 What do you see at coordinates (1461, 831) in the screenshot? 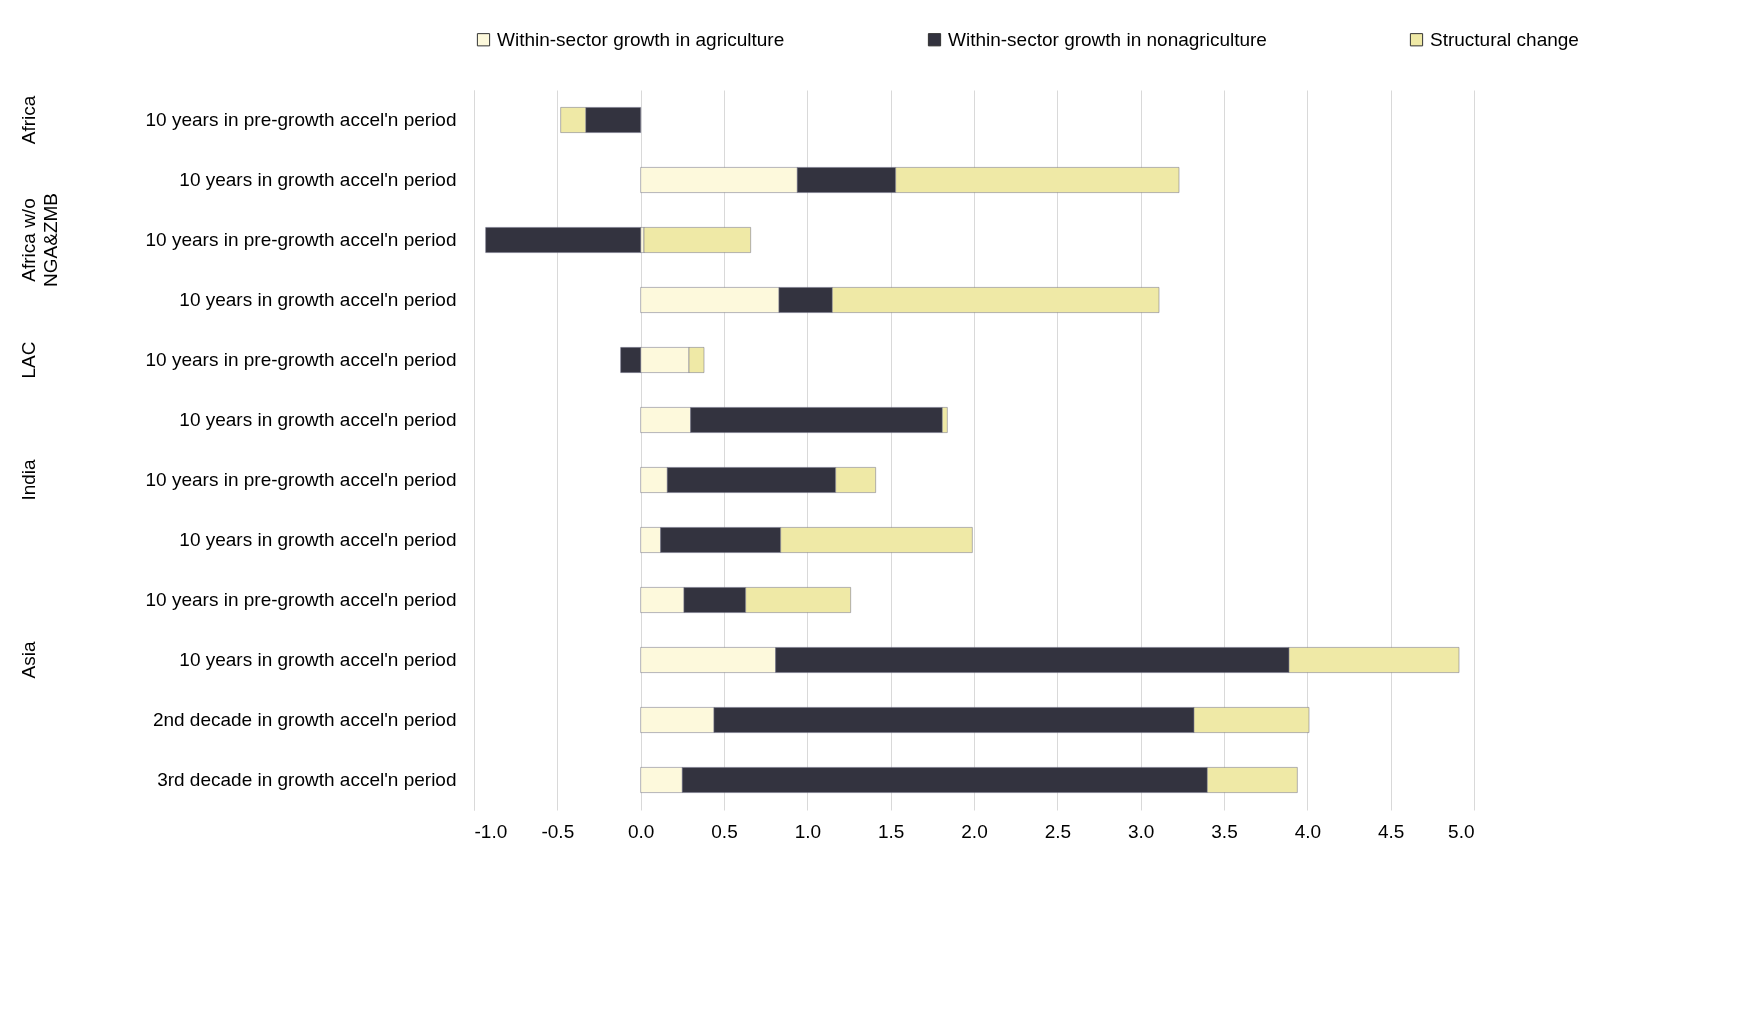
I see `x-tick-label: 5.0` at bounding box center [1461, 831].